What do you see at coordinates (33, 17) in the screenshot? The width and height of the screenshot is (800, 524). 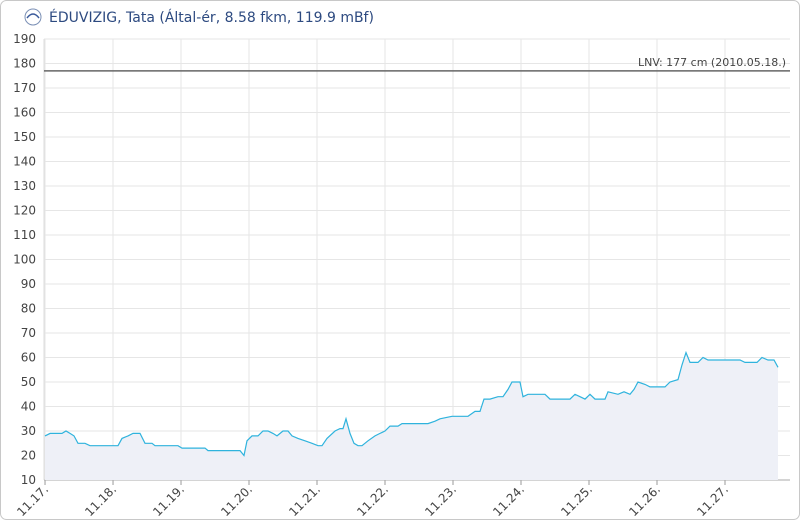 I see `logo` at bounding box center [33, 17].